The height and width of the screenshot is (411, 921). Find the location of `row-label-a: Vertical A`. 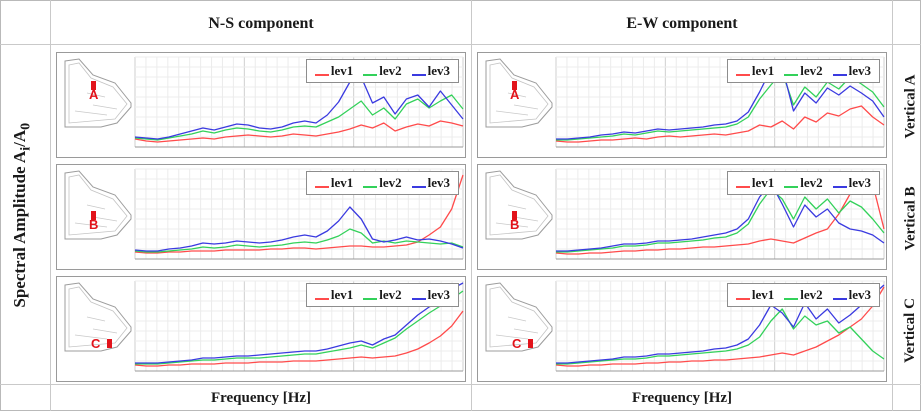

row-label-a: Vertical A is located at coordinates (910, 106).